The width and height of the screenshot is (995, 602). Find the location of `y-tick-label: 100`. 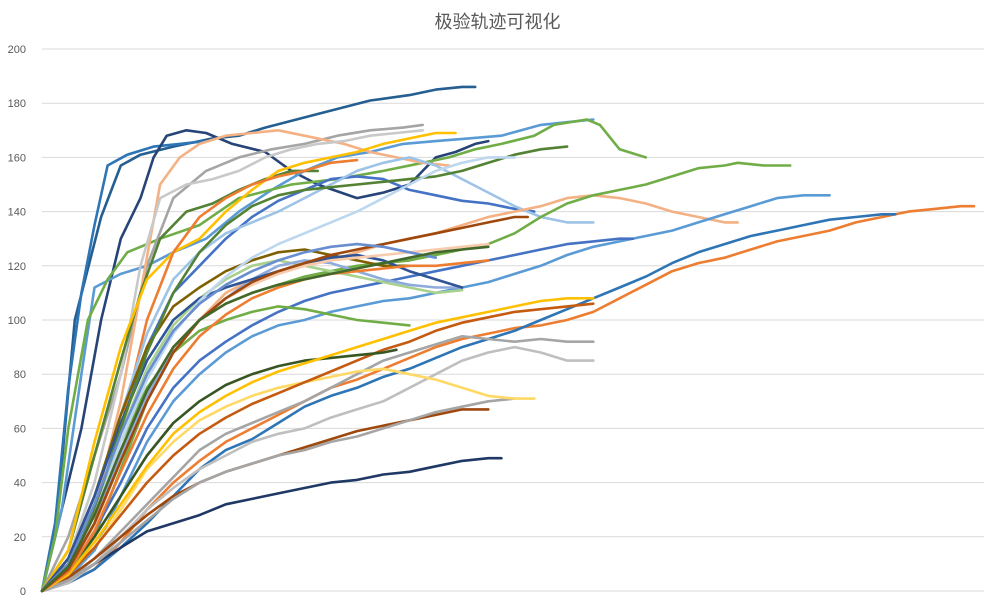

y-tick-label: 100 is located at coordinates (17, 321).